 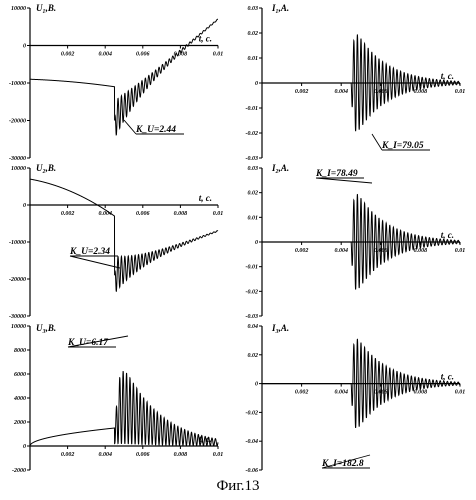 I want to click on coefficient-annotation: K_I=79.05, so click(x=402, y=146).